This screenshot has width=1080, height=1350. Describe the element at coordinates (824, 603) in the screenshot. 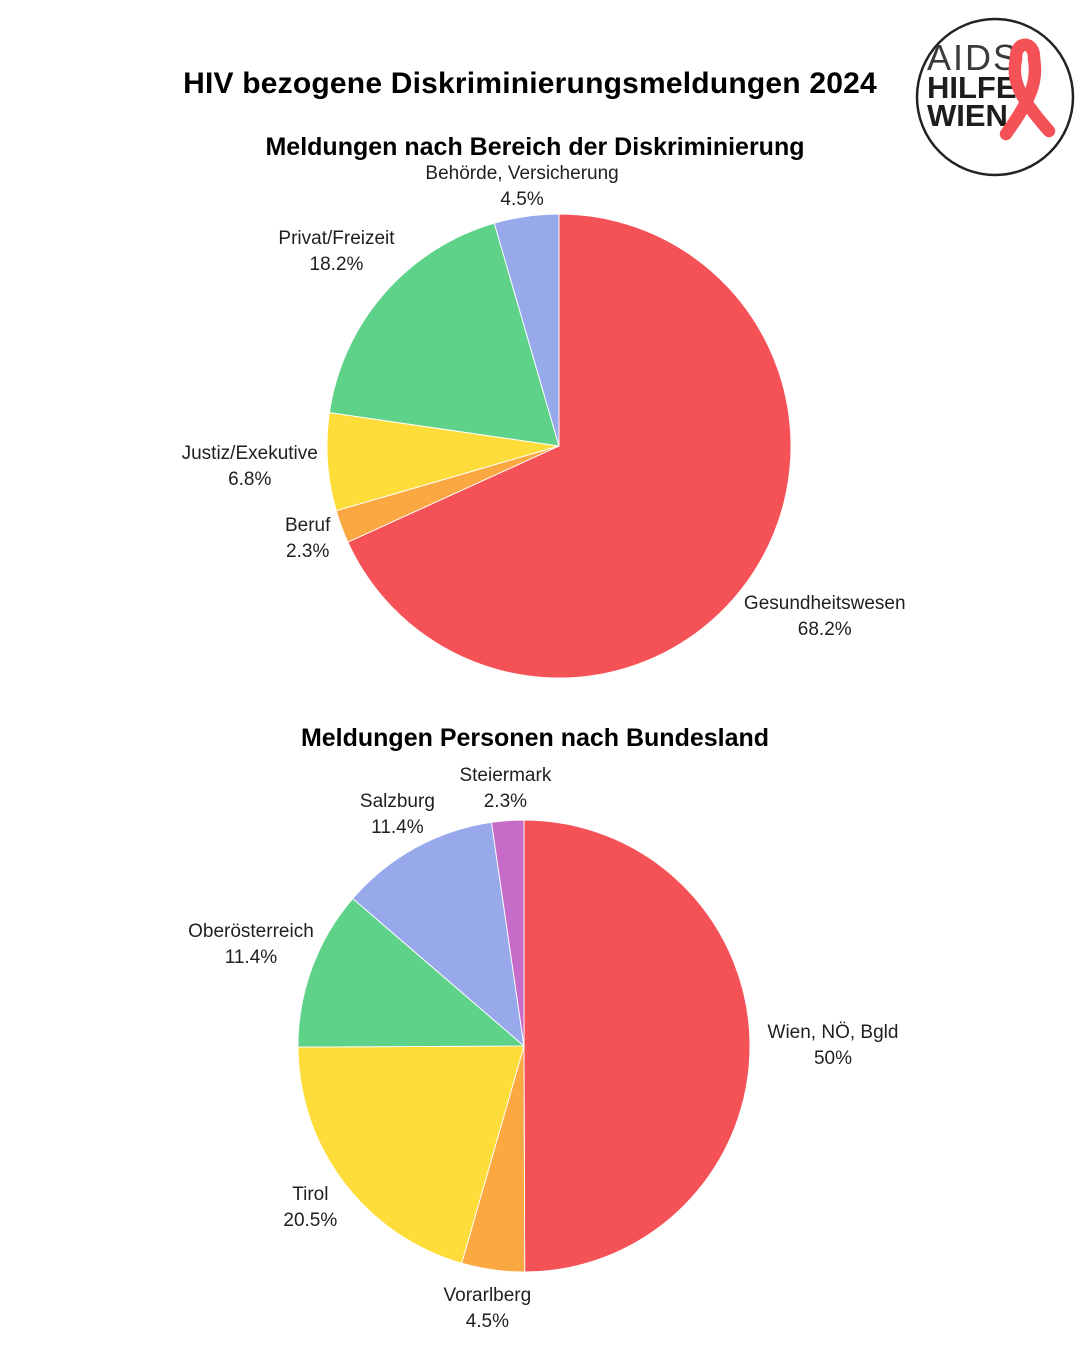

I see `slice-label-name: Gesundheitswesen` at that location.